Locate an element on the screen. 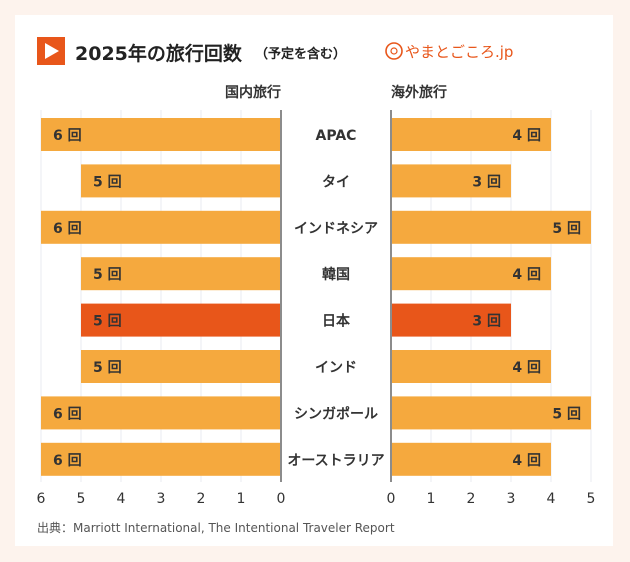 The width and height of the screenshot is (630, 562). left-tick-label: 4 is located at coordinates (121, 499).